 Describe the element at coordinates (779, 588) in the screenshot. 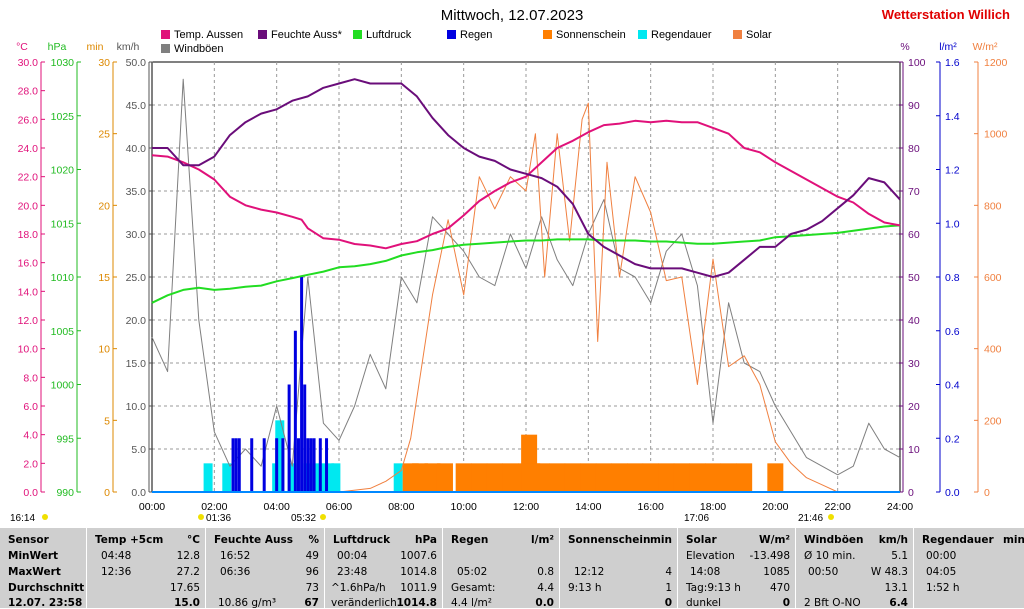

I see `solar-avg: 470` at that location.